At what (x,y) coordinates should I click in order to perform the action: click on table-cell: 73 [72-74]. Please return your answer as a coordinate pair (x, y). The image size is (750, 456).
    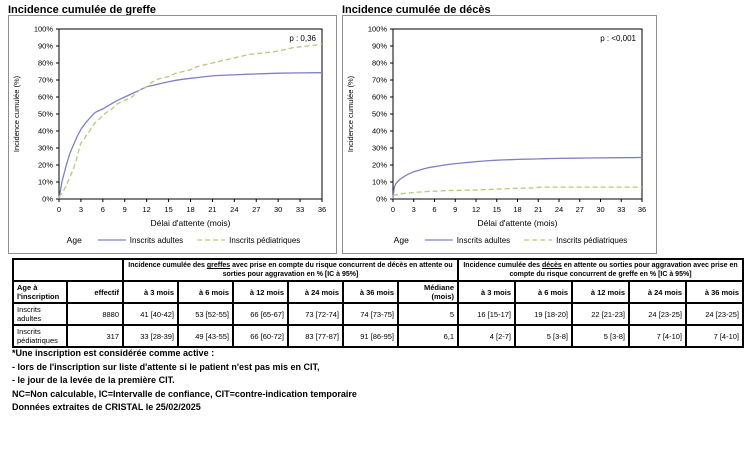
    Looking at the image, I should click on (315, 314).